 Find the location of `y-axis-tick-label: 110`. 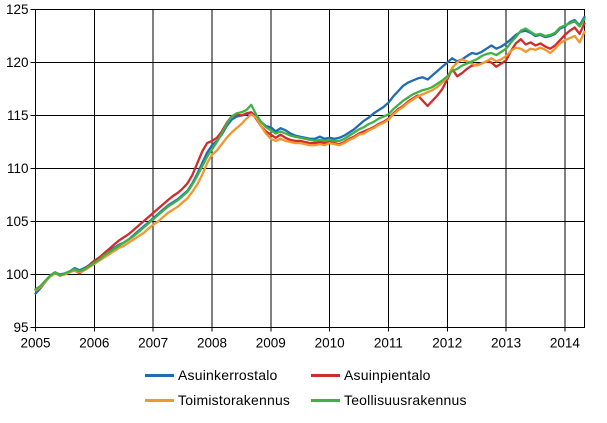

y-axis-tick-label: 110 is located at coordinates (18, 168).